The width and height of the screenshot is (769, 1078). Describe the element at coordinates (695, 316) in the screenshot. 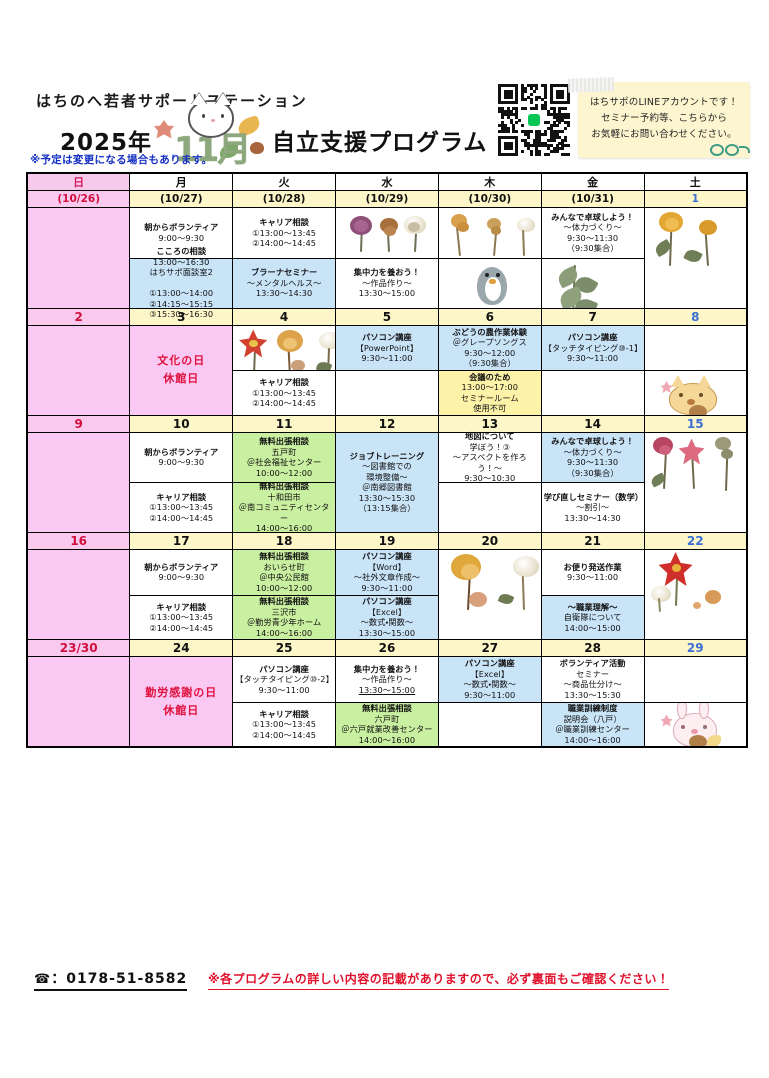

I see `date-cell-8: 8` at that location.